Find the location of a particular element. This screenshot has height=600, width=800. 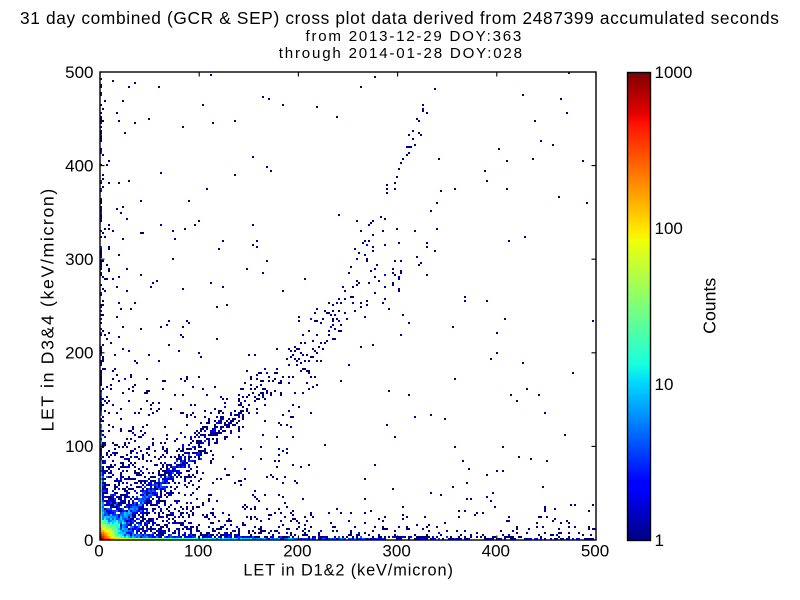

svg-text: Counts is located at coordinates (709, 306).